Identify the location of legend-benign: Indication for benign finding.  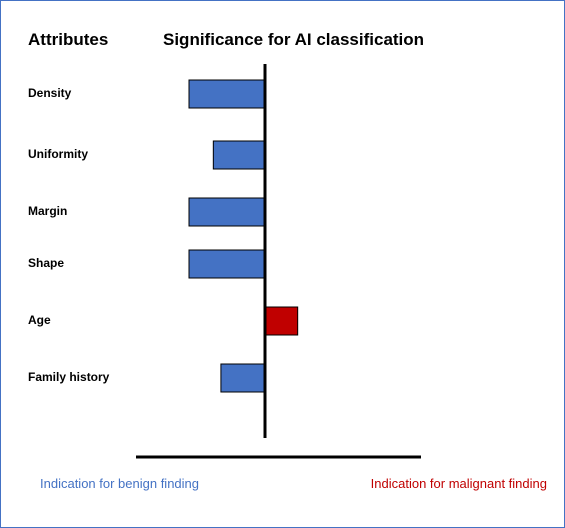
(120, 483).